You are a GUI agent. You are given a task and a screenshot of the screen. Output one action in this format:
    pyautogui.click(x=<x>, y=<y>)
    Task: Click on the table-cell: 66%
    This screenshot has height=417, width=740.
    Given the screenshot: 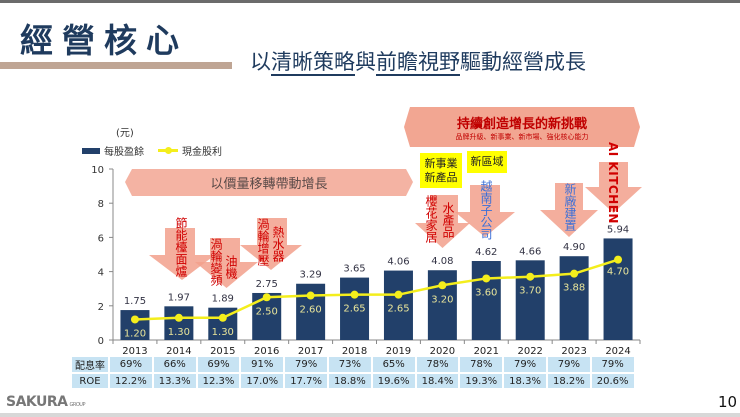 What is the action you would take?
    pyautogui.click(x=174, y=364)
    